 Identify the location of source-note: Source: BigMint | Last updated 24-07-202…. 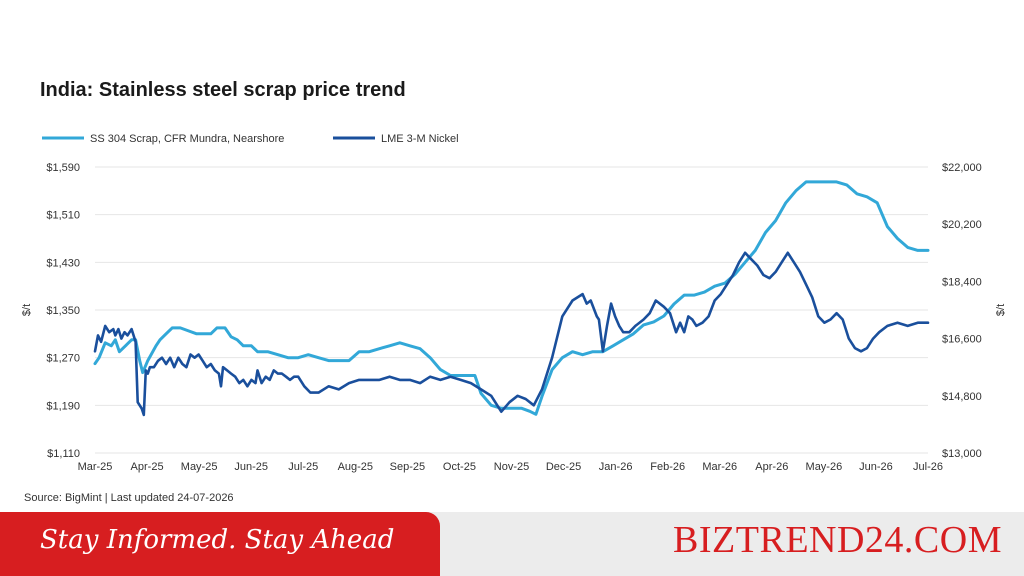
(129, 498).